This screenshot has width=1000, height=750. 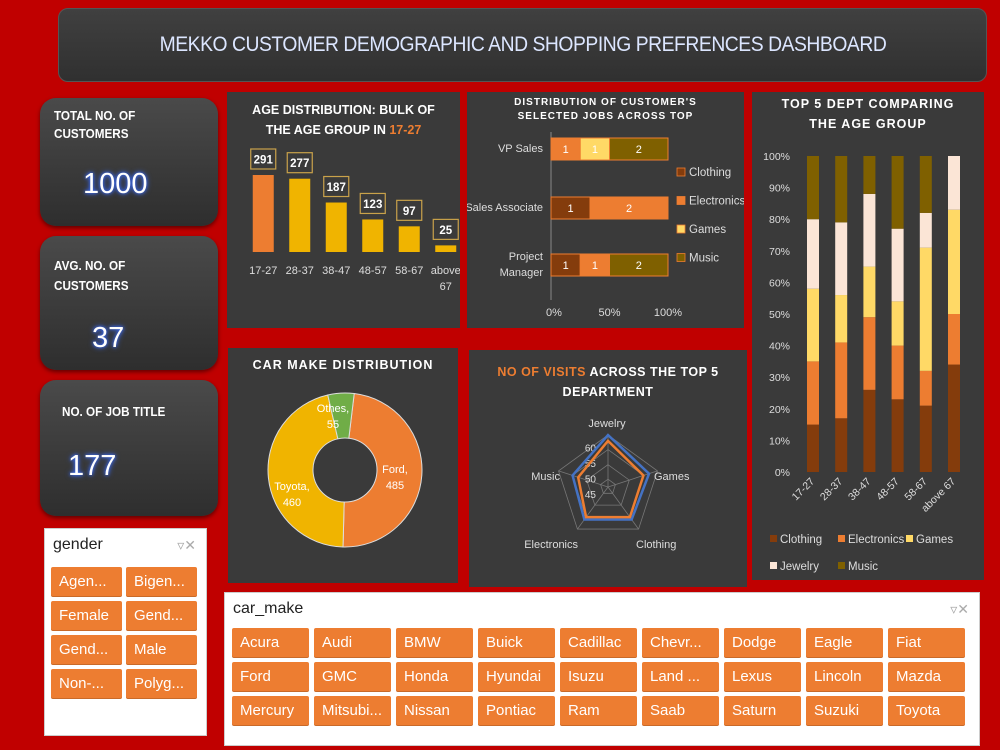 I want to click on age-data-label: 277, so click(x=299, y=164).